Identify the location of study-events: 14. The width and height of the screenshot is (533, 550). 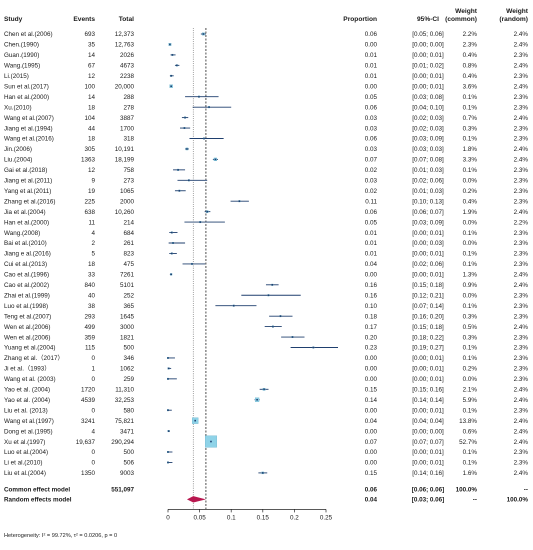
(92, 97).